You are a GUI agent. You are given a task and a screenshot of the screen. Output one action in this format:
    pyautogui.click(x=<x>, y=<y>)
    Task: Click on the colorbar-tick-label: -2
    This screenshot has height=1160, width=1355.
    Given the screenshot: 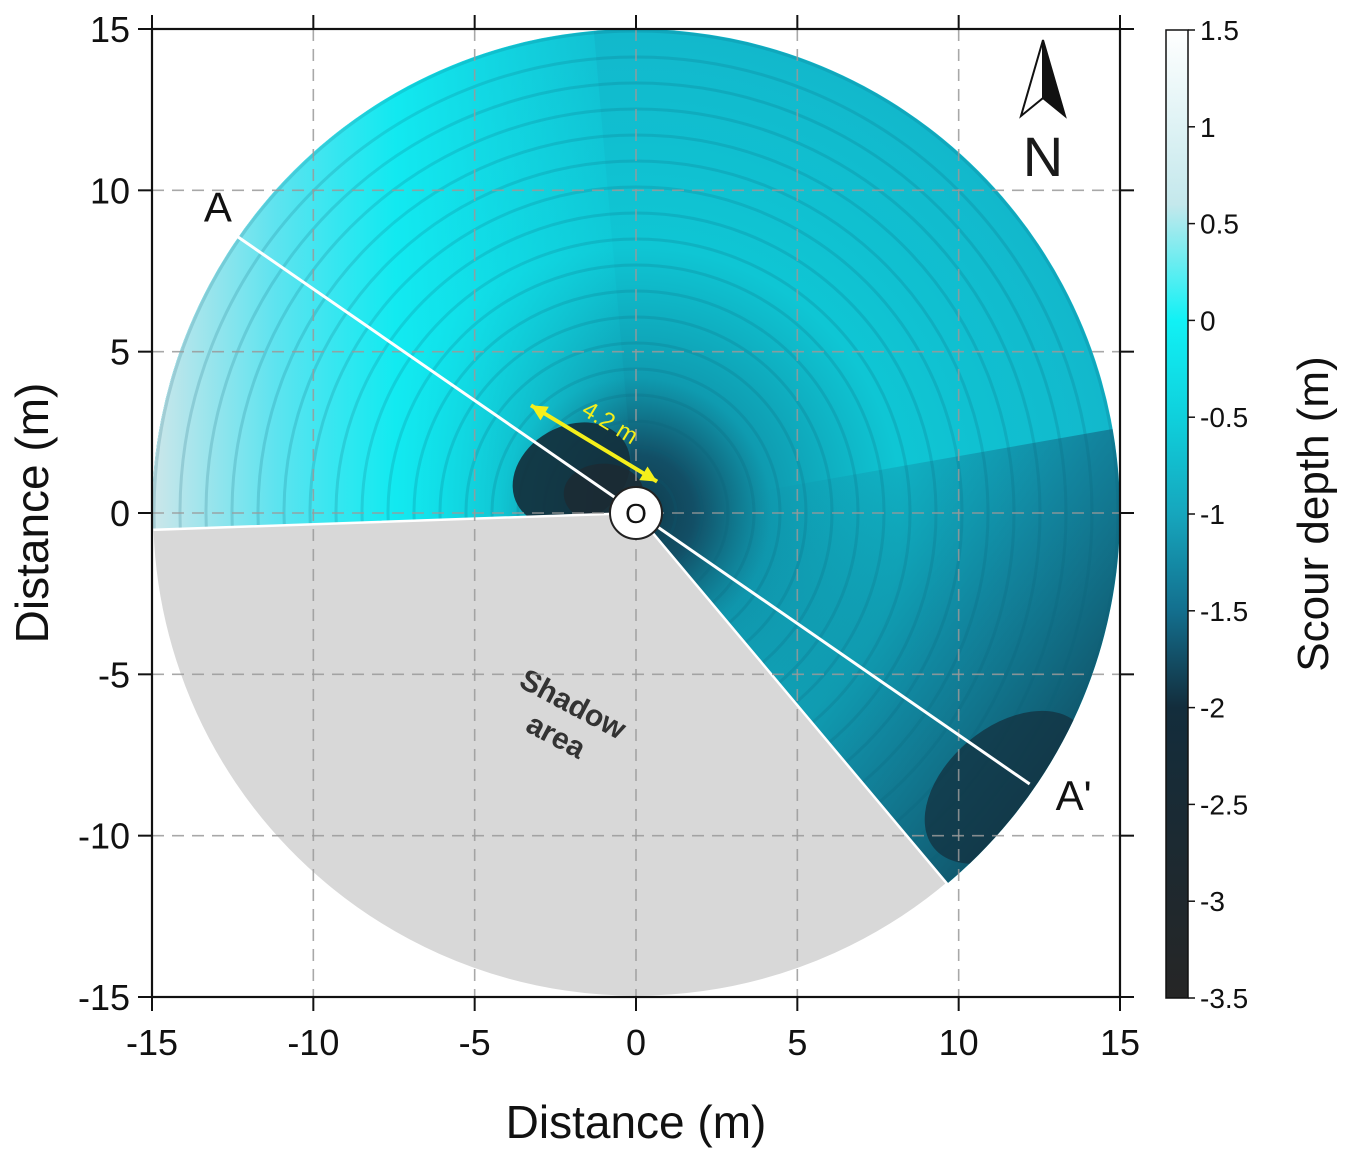 What is the action you would take?
    pyautogui.click(x=1212, y=708)
    